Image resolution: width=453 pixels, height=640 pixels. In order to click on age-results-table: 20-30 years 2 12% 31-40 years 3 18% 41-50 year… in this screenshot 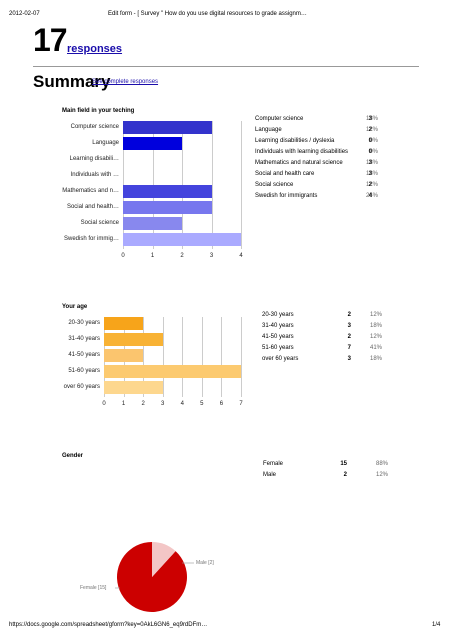, I will do `click(322, 342)`.